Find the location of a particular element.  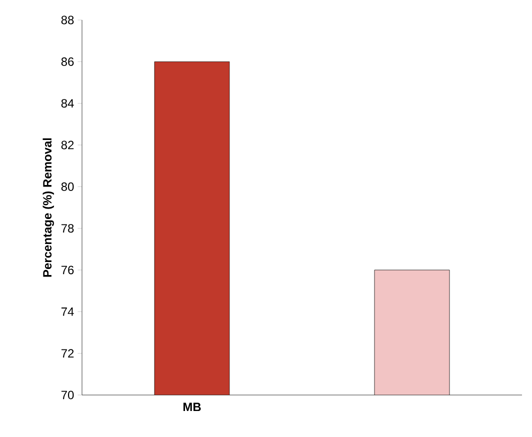

y-tick-label: 78 is located at coordinates (67, 228).